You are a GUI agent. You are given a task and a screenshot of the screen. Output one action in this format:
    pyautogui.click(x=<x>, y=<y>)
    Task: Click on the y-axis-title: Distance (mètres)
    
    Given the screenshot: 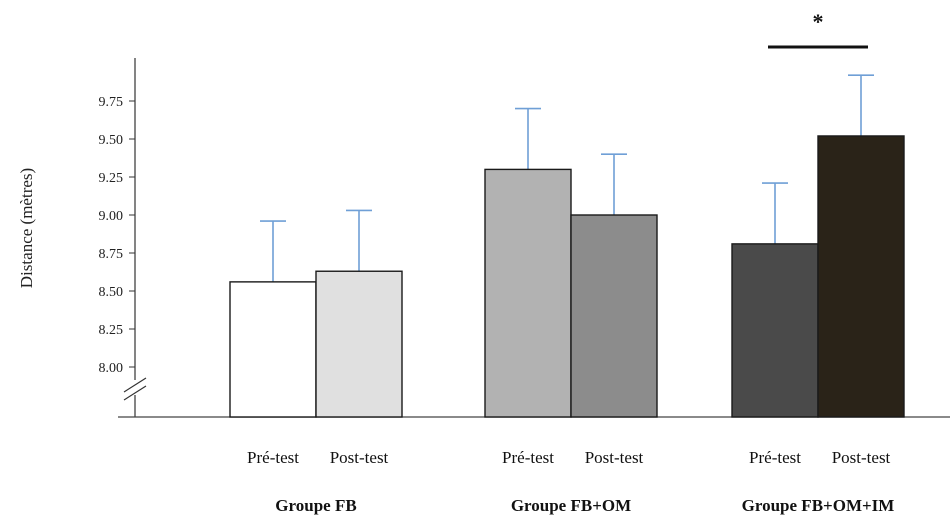 What is the action you would take?
    pyautogui.click(x=26, y=228)
    